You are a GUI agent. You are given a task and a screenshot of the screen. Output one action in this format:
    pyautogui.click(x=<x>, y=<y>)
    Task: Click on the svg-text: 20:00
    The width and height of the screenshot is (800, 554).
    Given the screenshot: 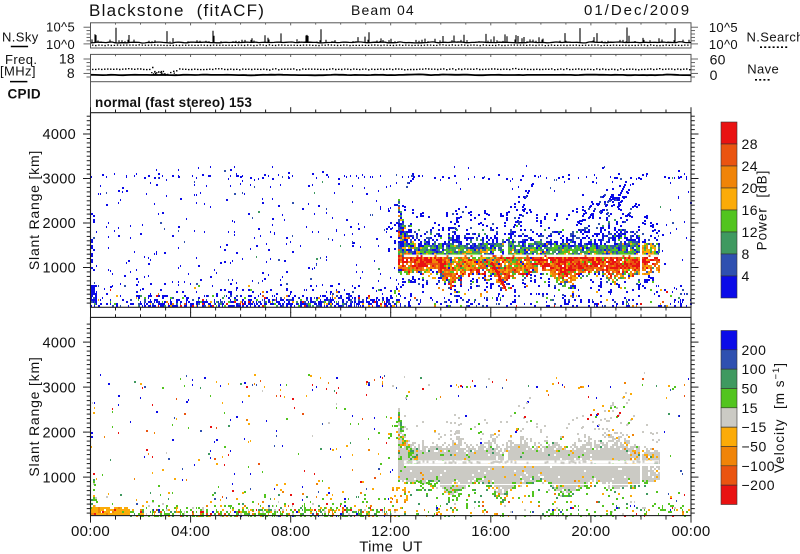 What is the action you would take?
    pyautogui.click(x=590, y=531)
    